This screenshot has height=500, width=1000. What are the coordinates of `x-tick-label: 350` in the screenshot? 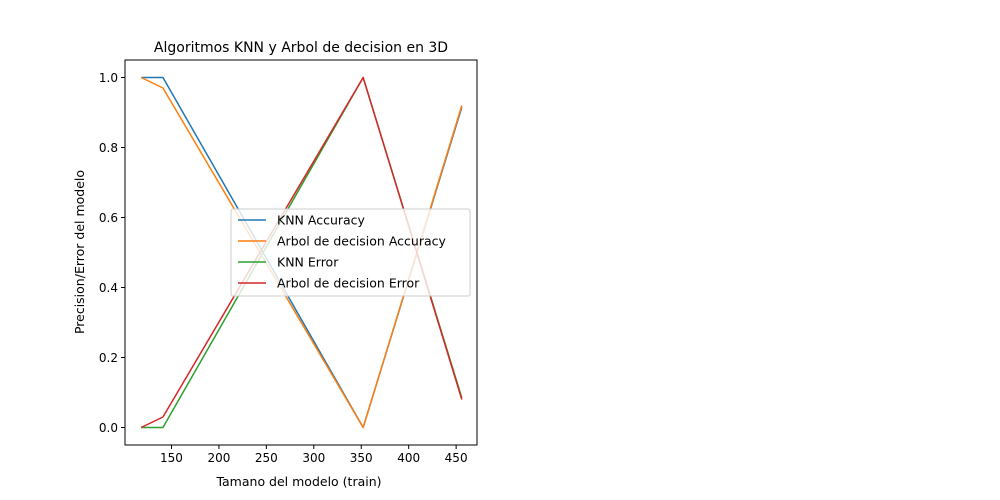 It's located at (361, 458).